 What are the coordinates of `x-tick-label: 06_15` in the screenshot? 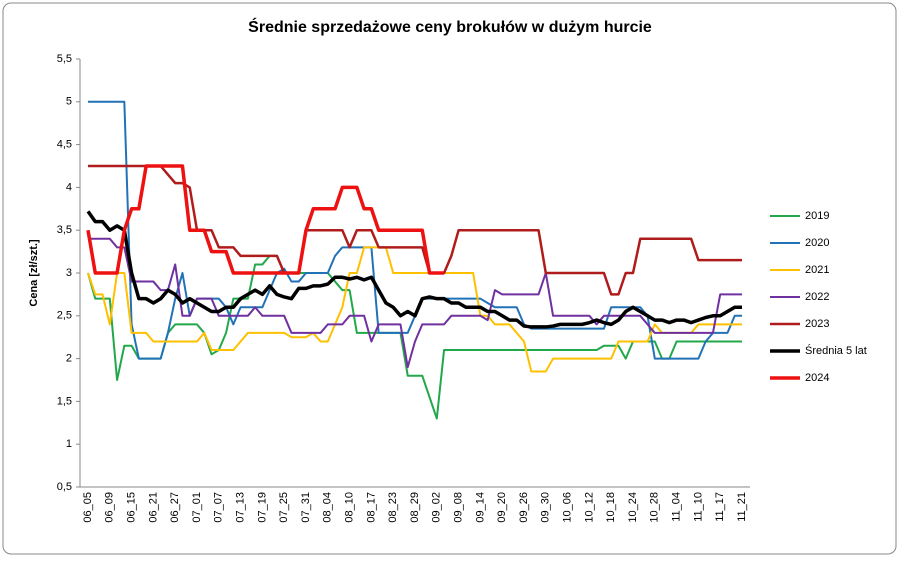 It's located at (132, 507).